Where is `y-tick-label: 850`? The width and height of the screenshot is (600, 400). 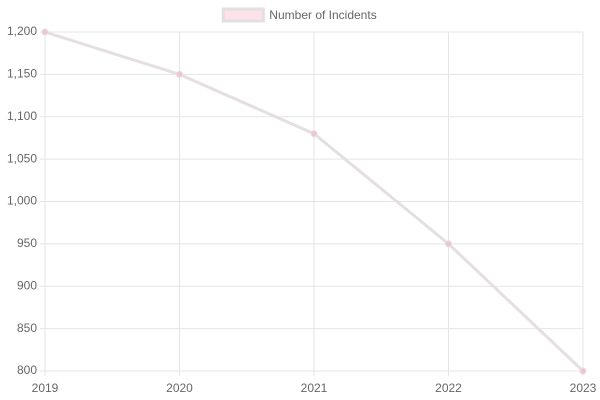
y-tick-label: 850 is located at coordinates (27, 328).